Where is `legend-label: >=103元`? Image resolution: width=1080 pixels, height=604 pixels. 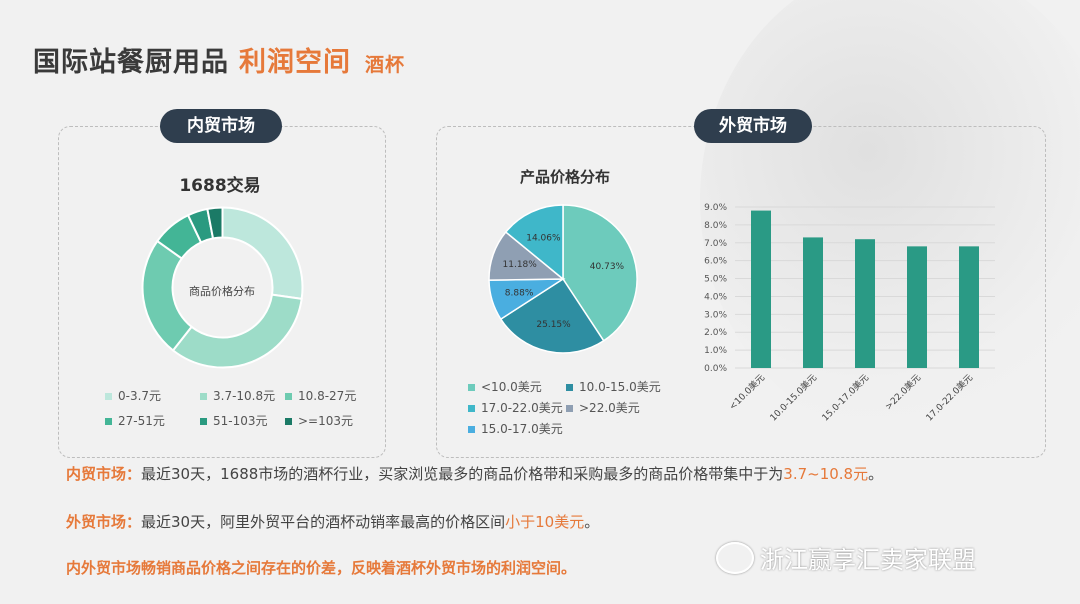 legend-label: >=103元 is located at coordinates (326, 421).